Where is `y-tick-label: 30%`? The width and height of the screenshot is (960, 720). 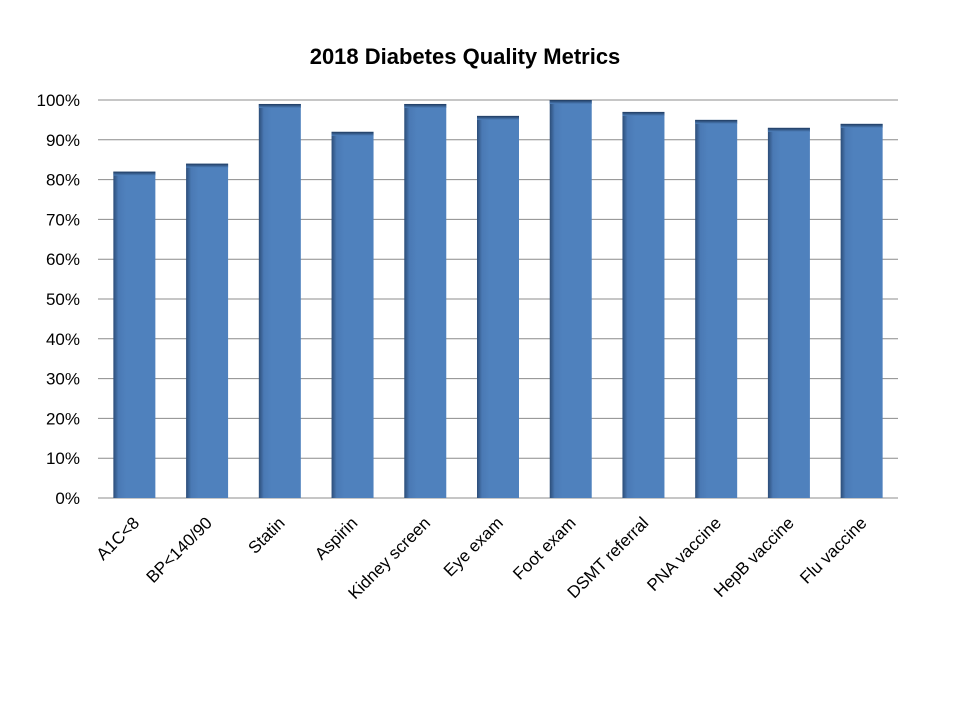 y-tick-label: 30% is located at coordinates (63, 379).